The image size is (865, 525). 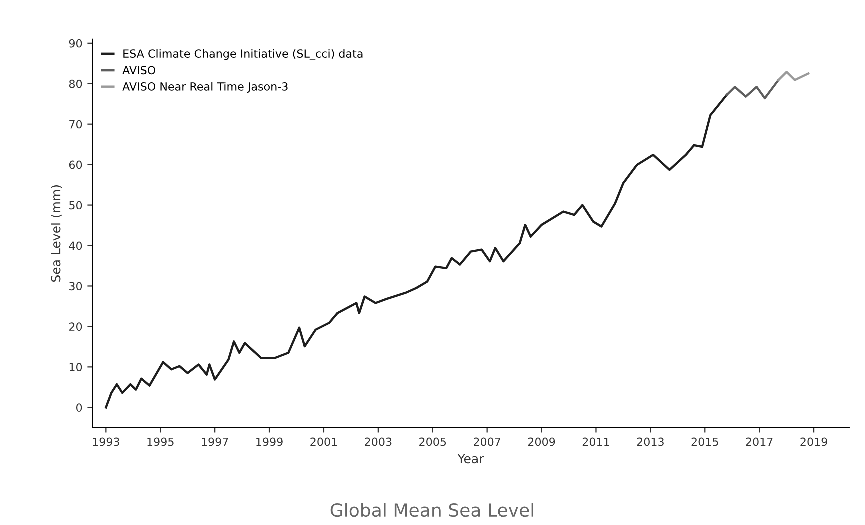 I want to click on x-tick-label: 2011, so click(x=596, y=442).